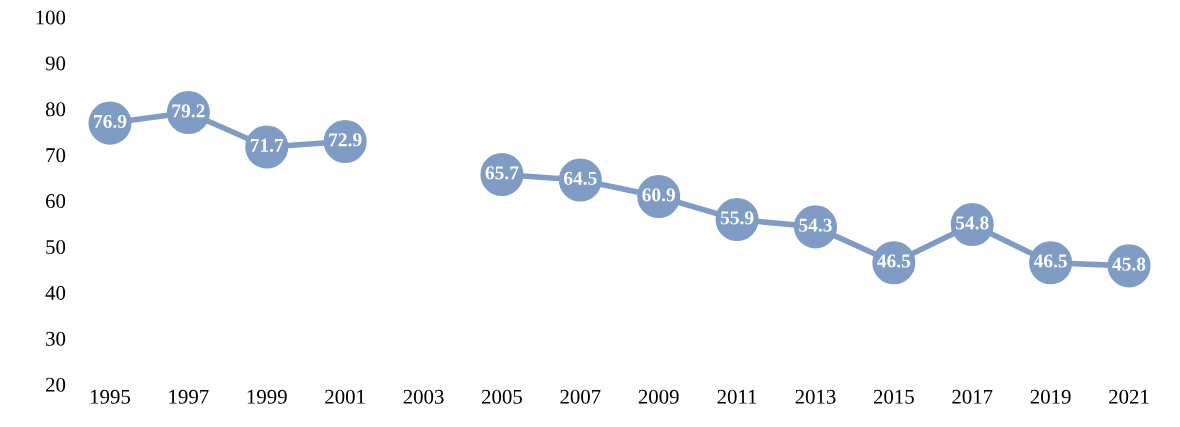  What do you see at coordinates (55, 109) in the screenshot?
I see `y-tick-label: 80` at bounding box center [55, 109].